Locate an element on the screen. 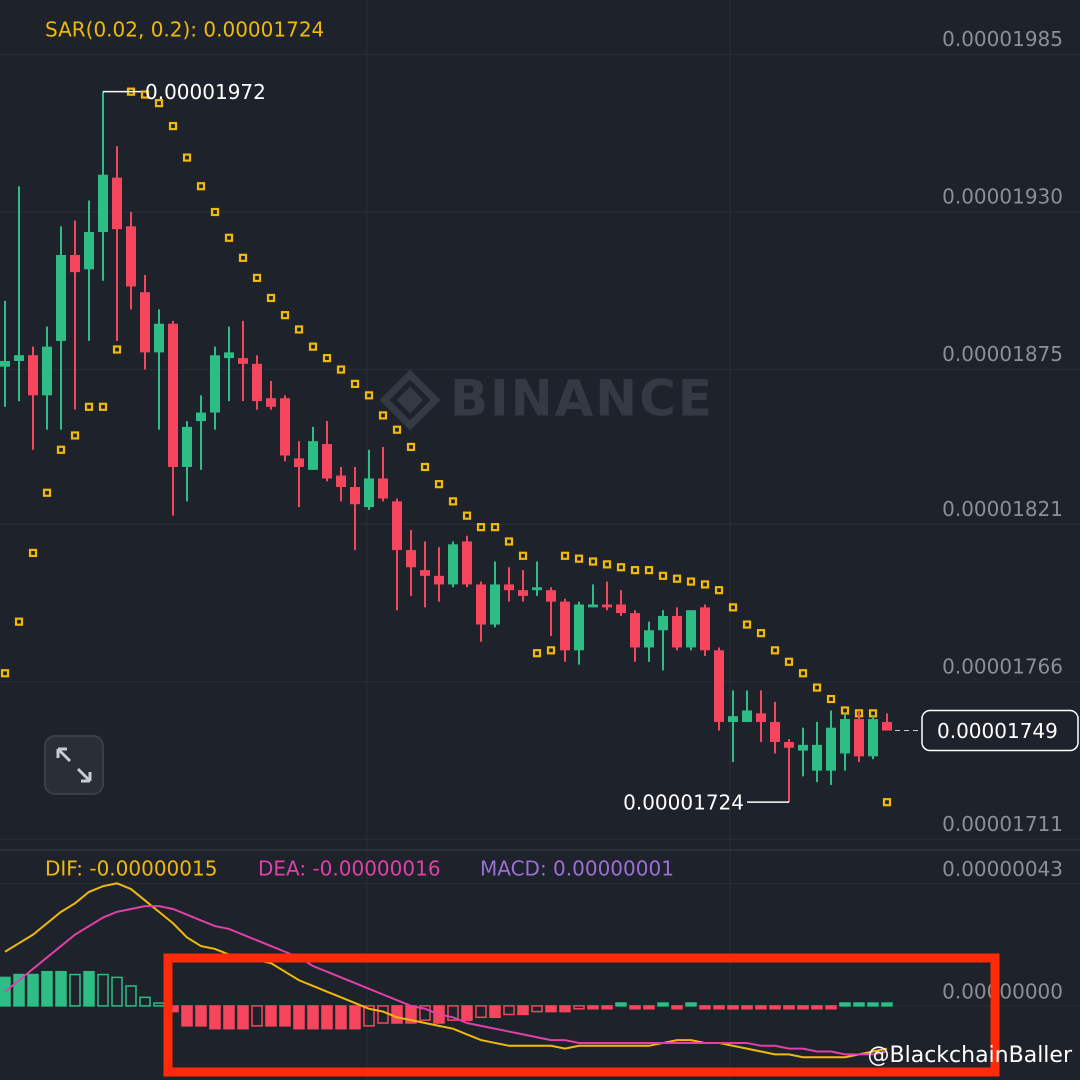 The image size is (1080, 1080). last-price-box is located at coordinates (1000, 730).